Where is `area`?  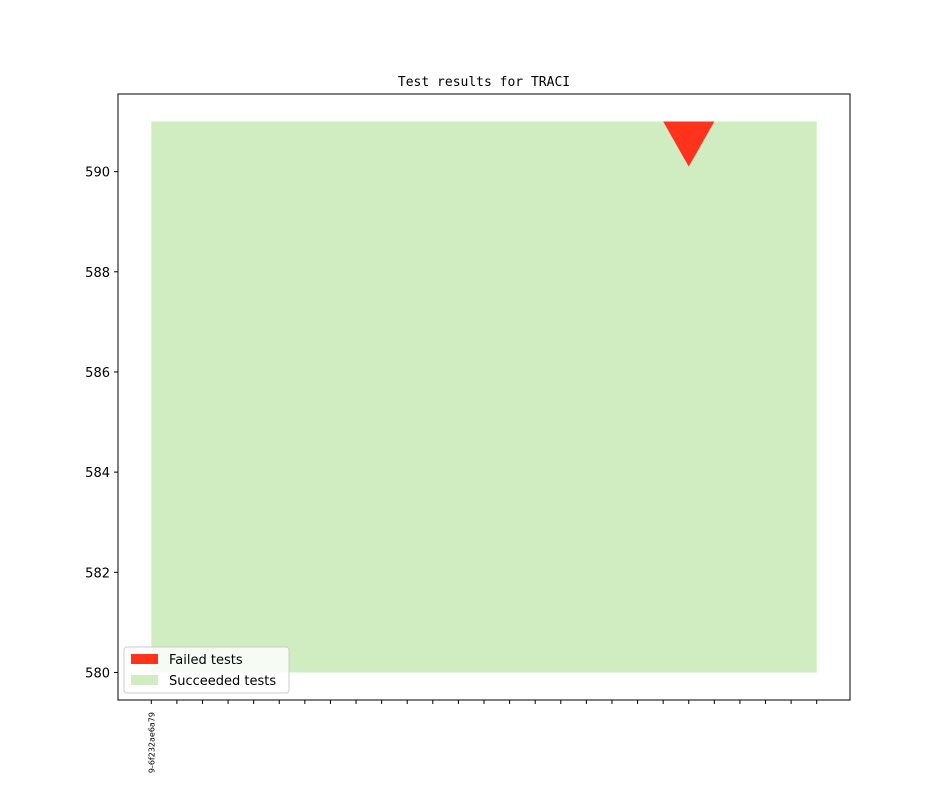
area is located at coordinates (484, 144).